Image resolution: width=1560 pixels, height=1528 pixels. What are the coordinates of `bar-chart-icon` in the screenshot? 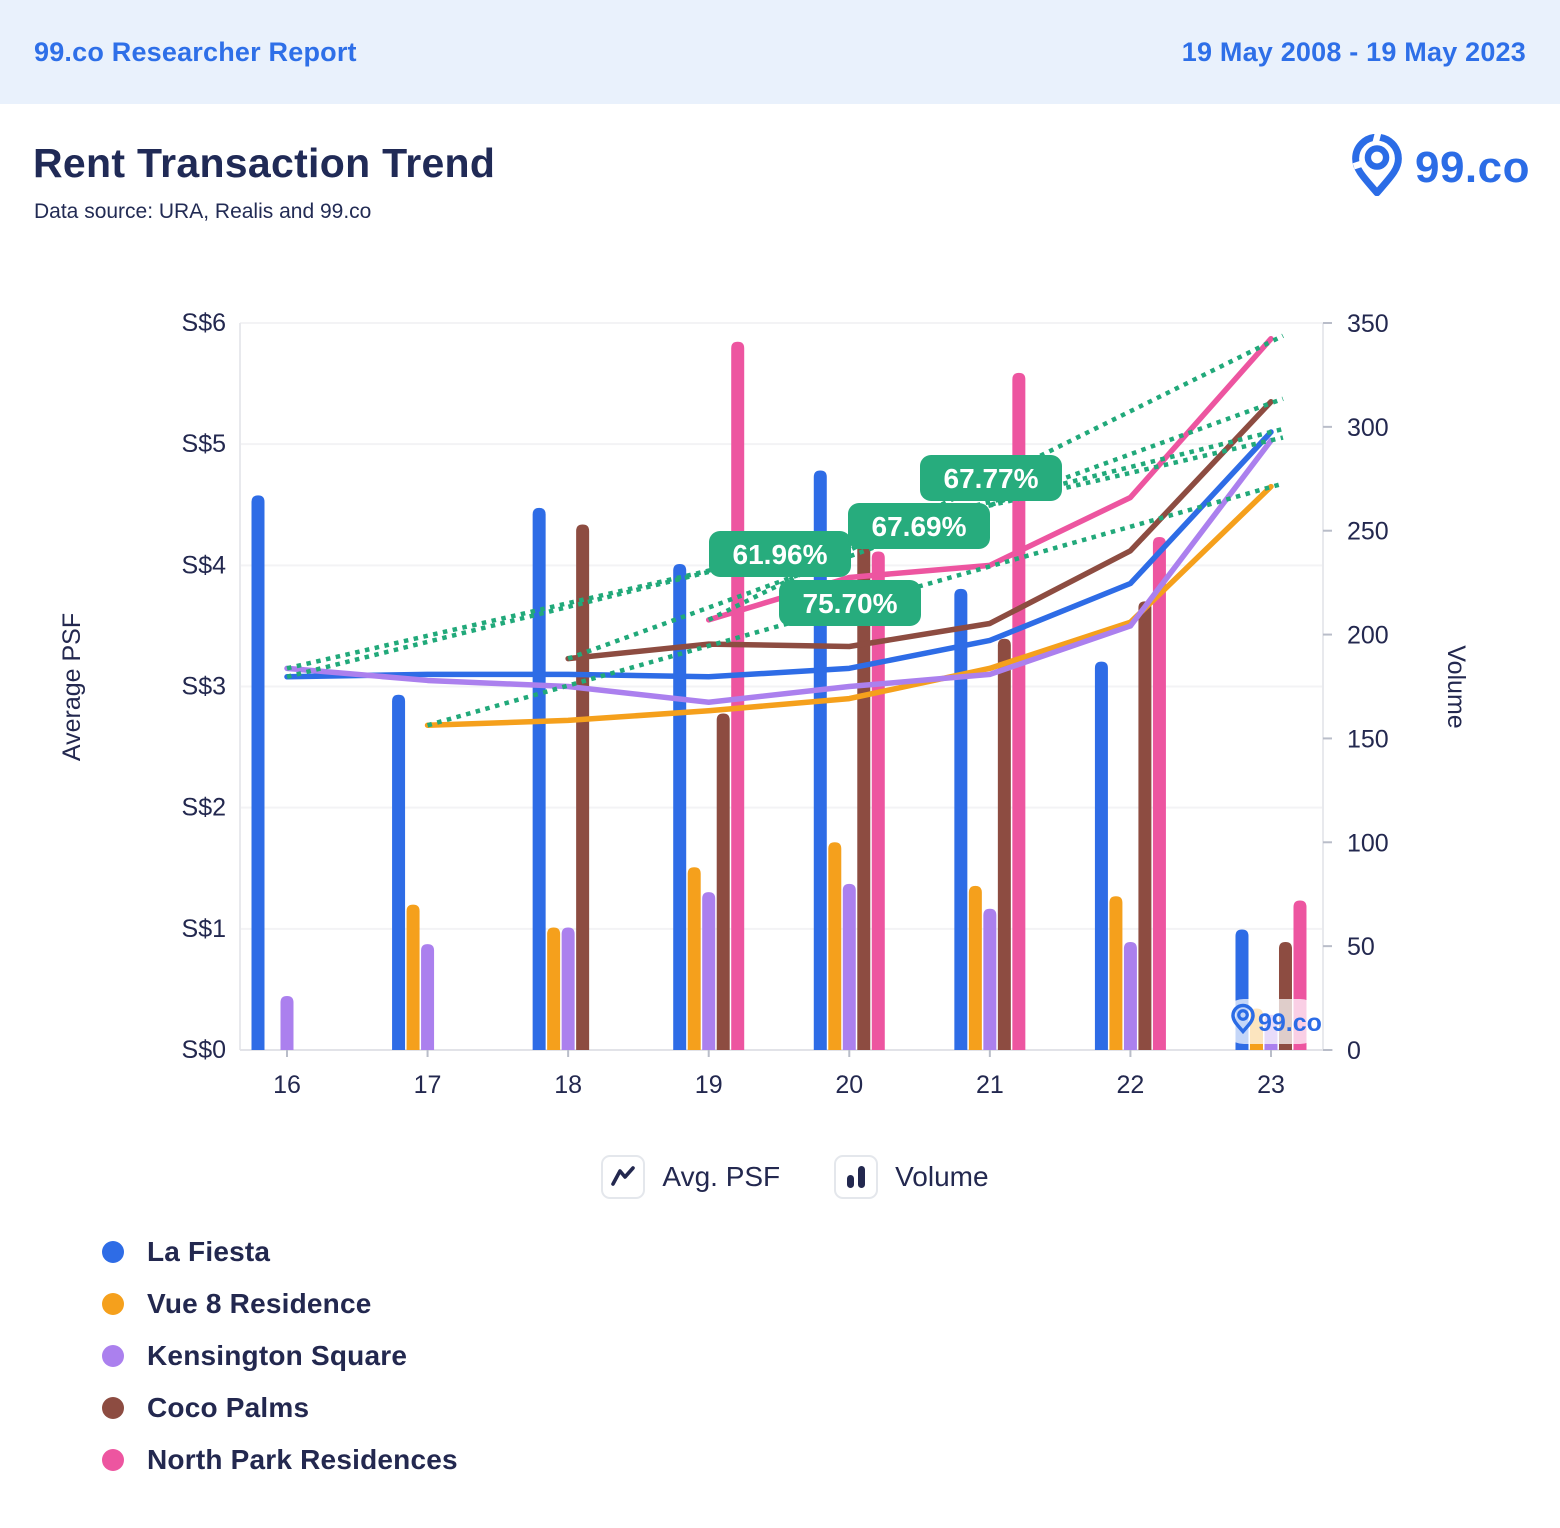 It's located at (856, 1177).